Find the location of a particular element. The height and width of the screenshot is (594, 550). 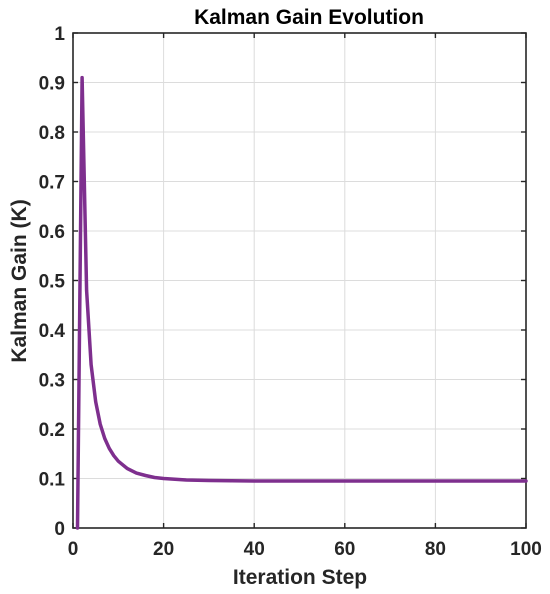

y-tick-label: 0.6 is located at coordinates (52, 232).